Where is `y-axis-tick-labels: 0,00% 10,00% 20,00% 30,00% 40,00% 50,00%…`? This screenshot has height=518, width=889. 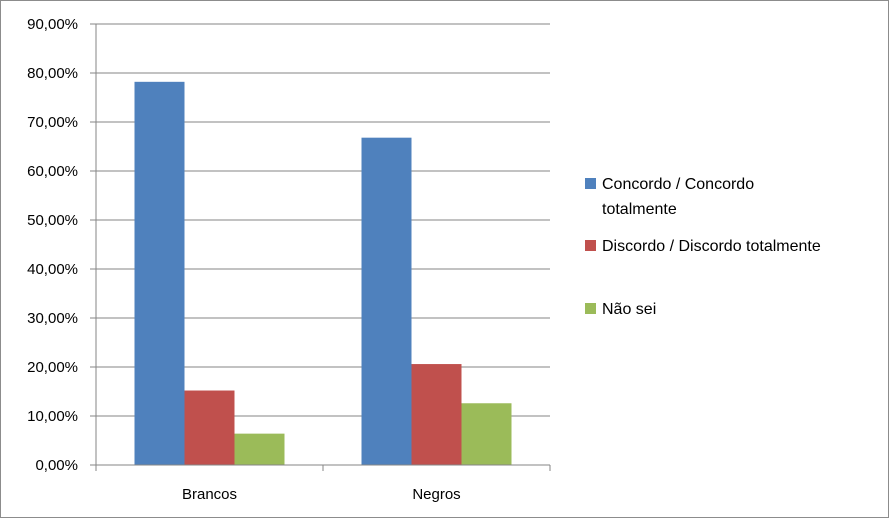
y-axis-tick-labels: 0,00% 10,00% 20,00% 30,00% 40,00% 50,00%… is located at coordinates (52, 245).